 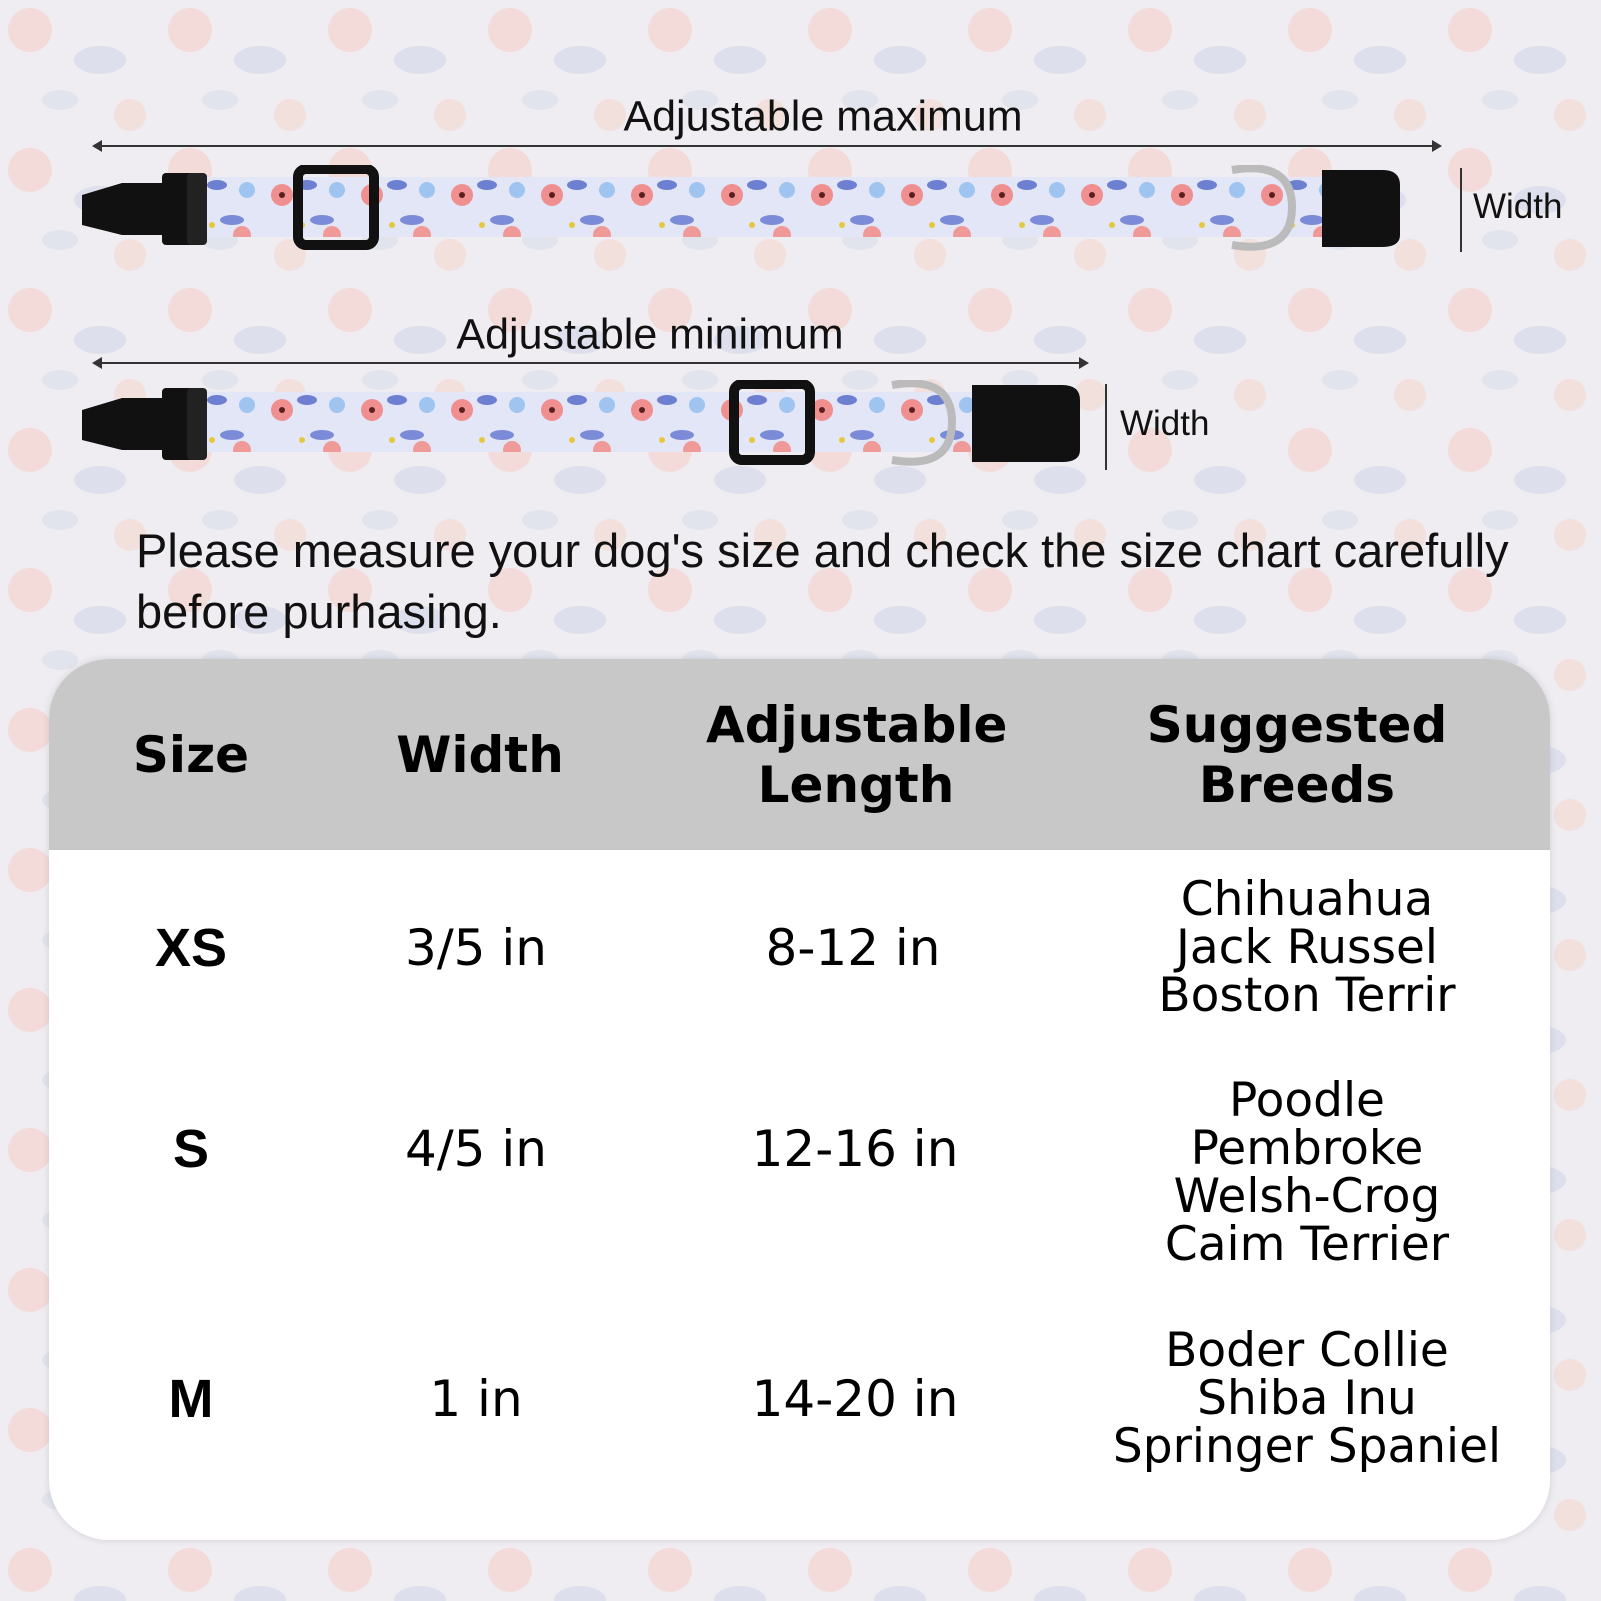 I want to click on table-header, so click(x=799, y=754).